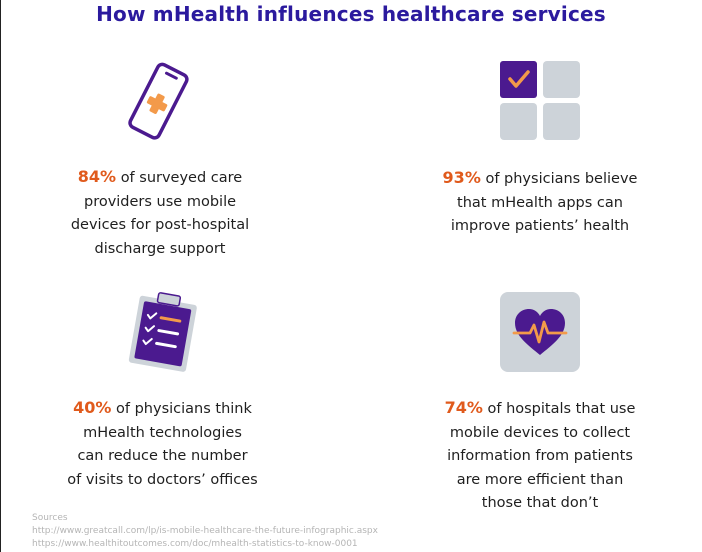 This screenshot has height=552, width=702. I want to click on stat-text-line: of physicians think, so click(184, 409).